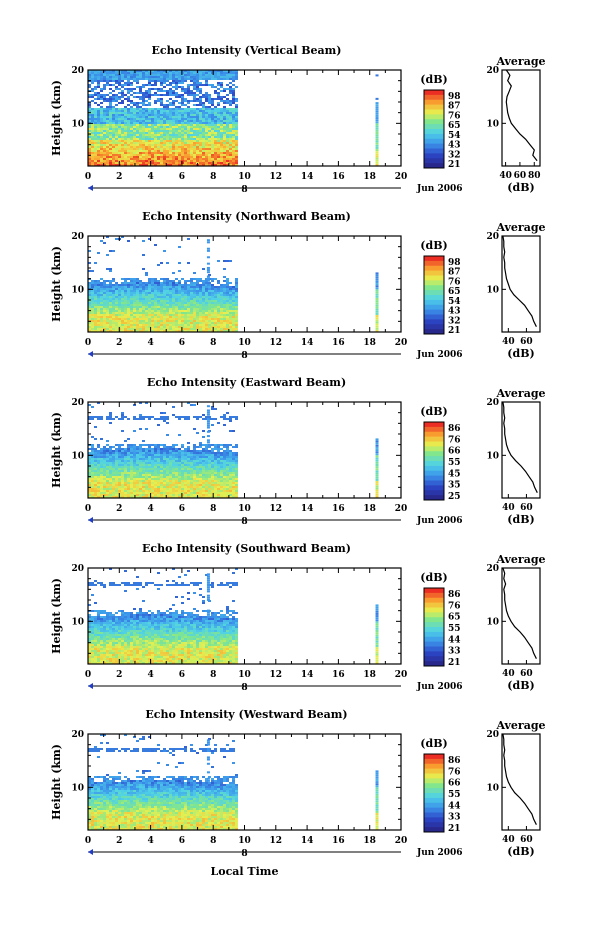 Image resolution: width=616 pixels, height=933 pixels. Describe the element at coordinates (338, 343) in the screenshot. I see `x-tick-label: 16` at that location.